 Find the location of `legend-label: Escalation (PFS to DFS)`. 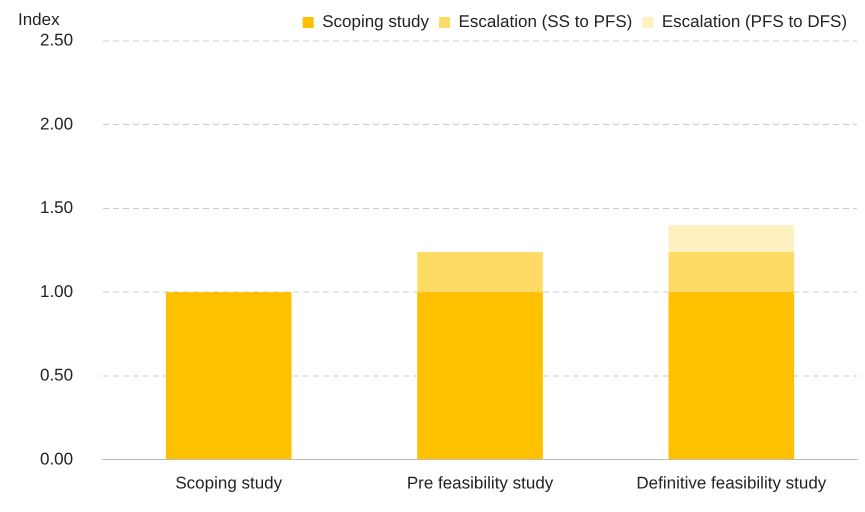

legend-label: Escalation (PFS to DFS) is located at coordinates (755, 22).